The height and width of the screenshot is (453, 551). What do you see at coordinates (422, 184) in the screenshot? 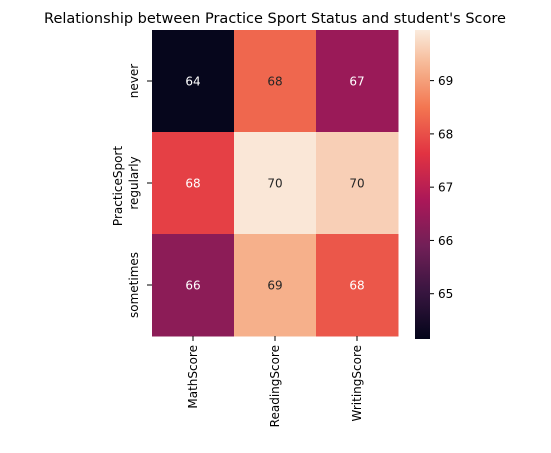
I see `colorbar-gradient` at bounding box center [422, 184].